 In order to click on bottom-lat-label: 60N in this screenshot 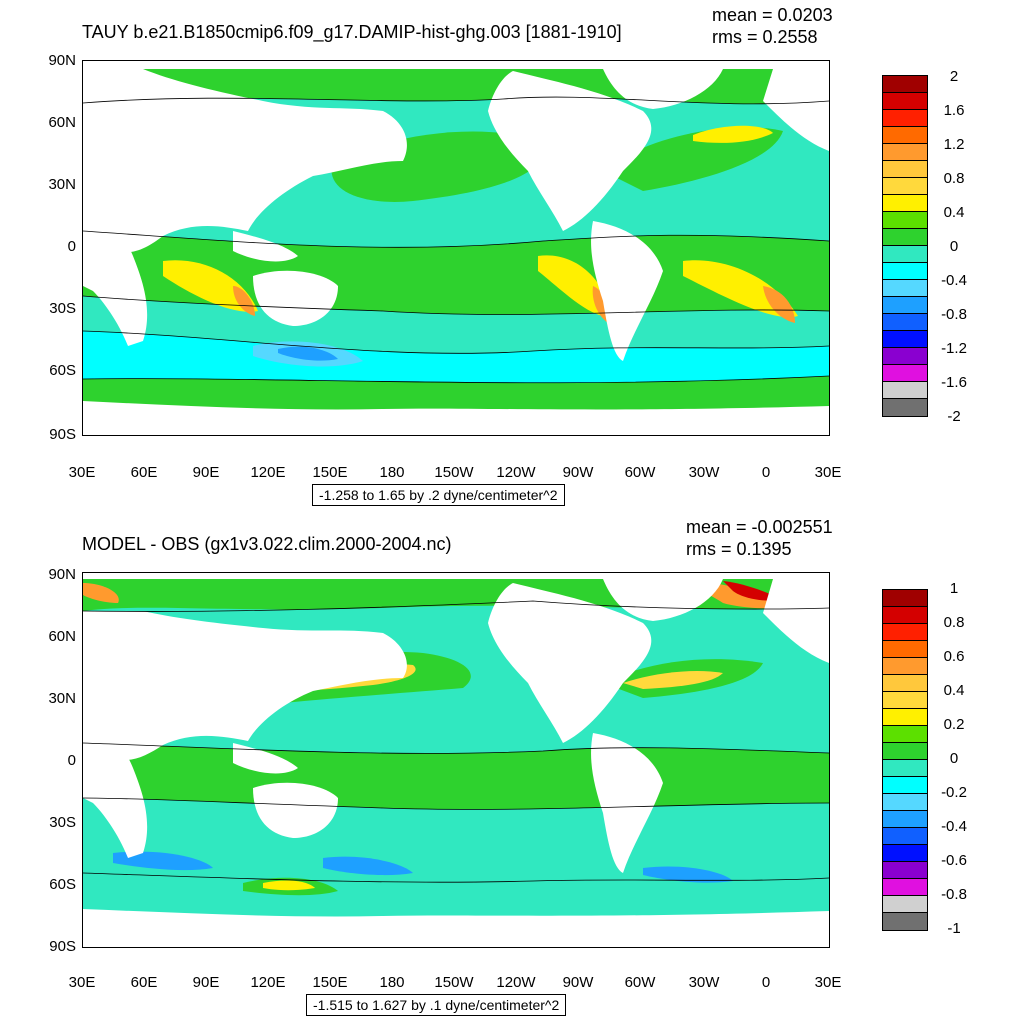, I will do `click(62, 636)`.